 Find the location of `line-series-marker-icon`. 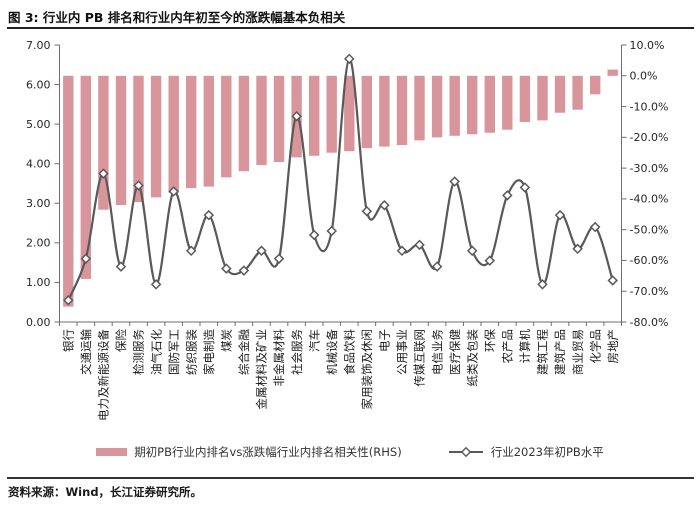

line-series-marker-icon is located at coordinates (465, 452).